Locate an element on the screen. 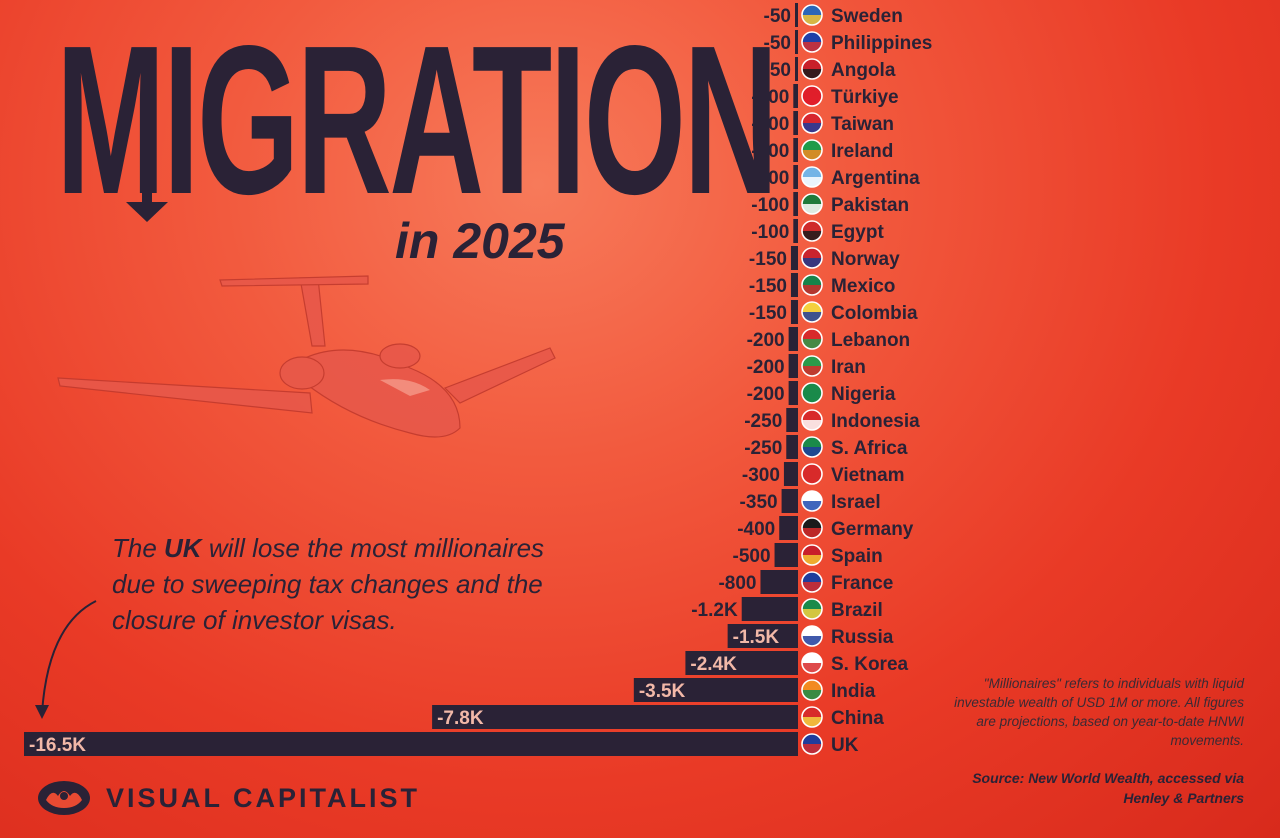 This screenshot has width=1280, height=838. bar-argentina is located at coordinates (795, 177).